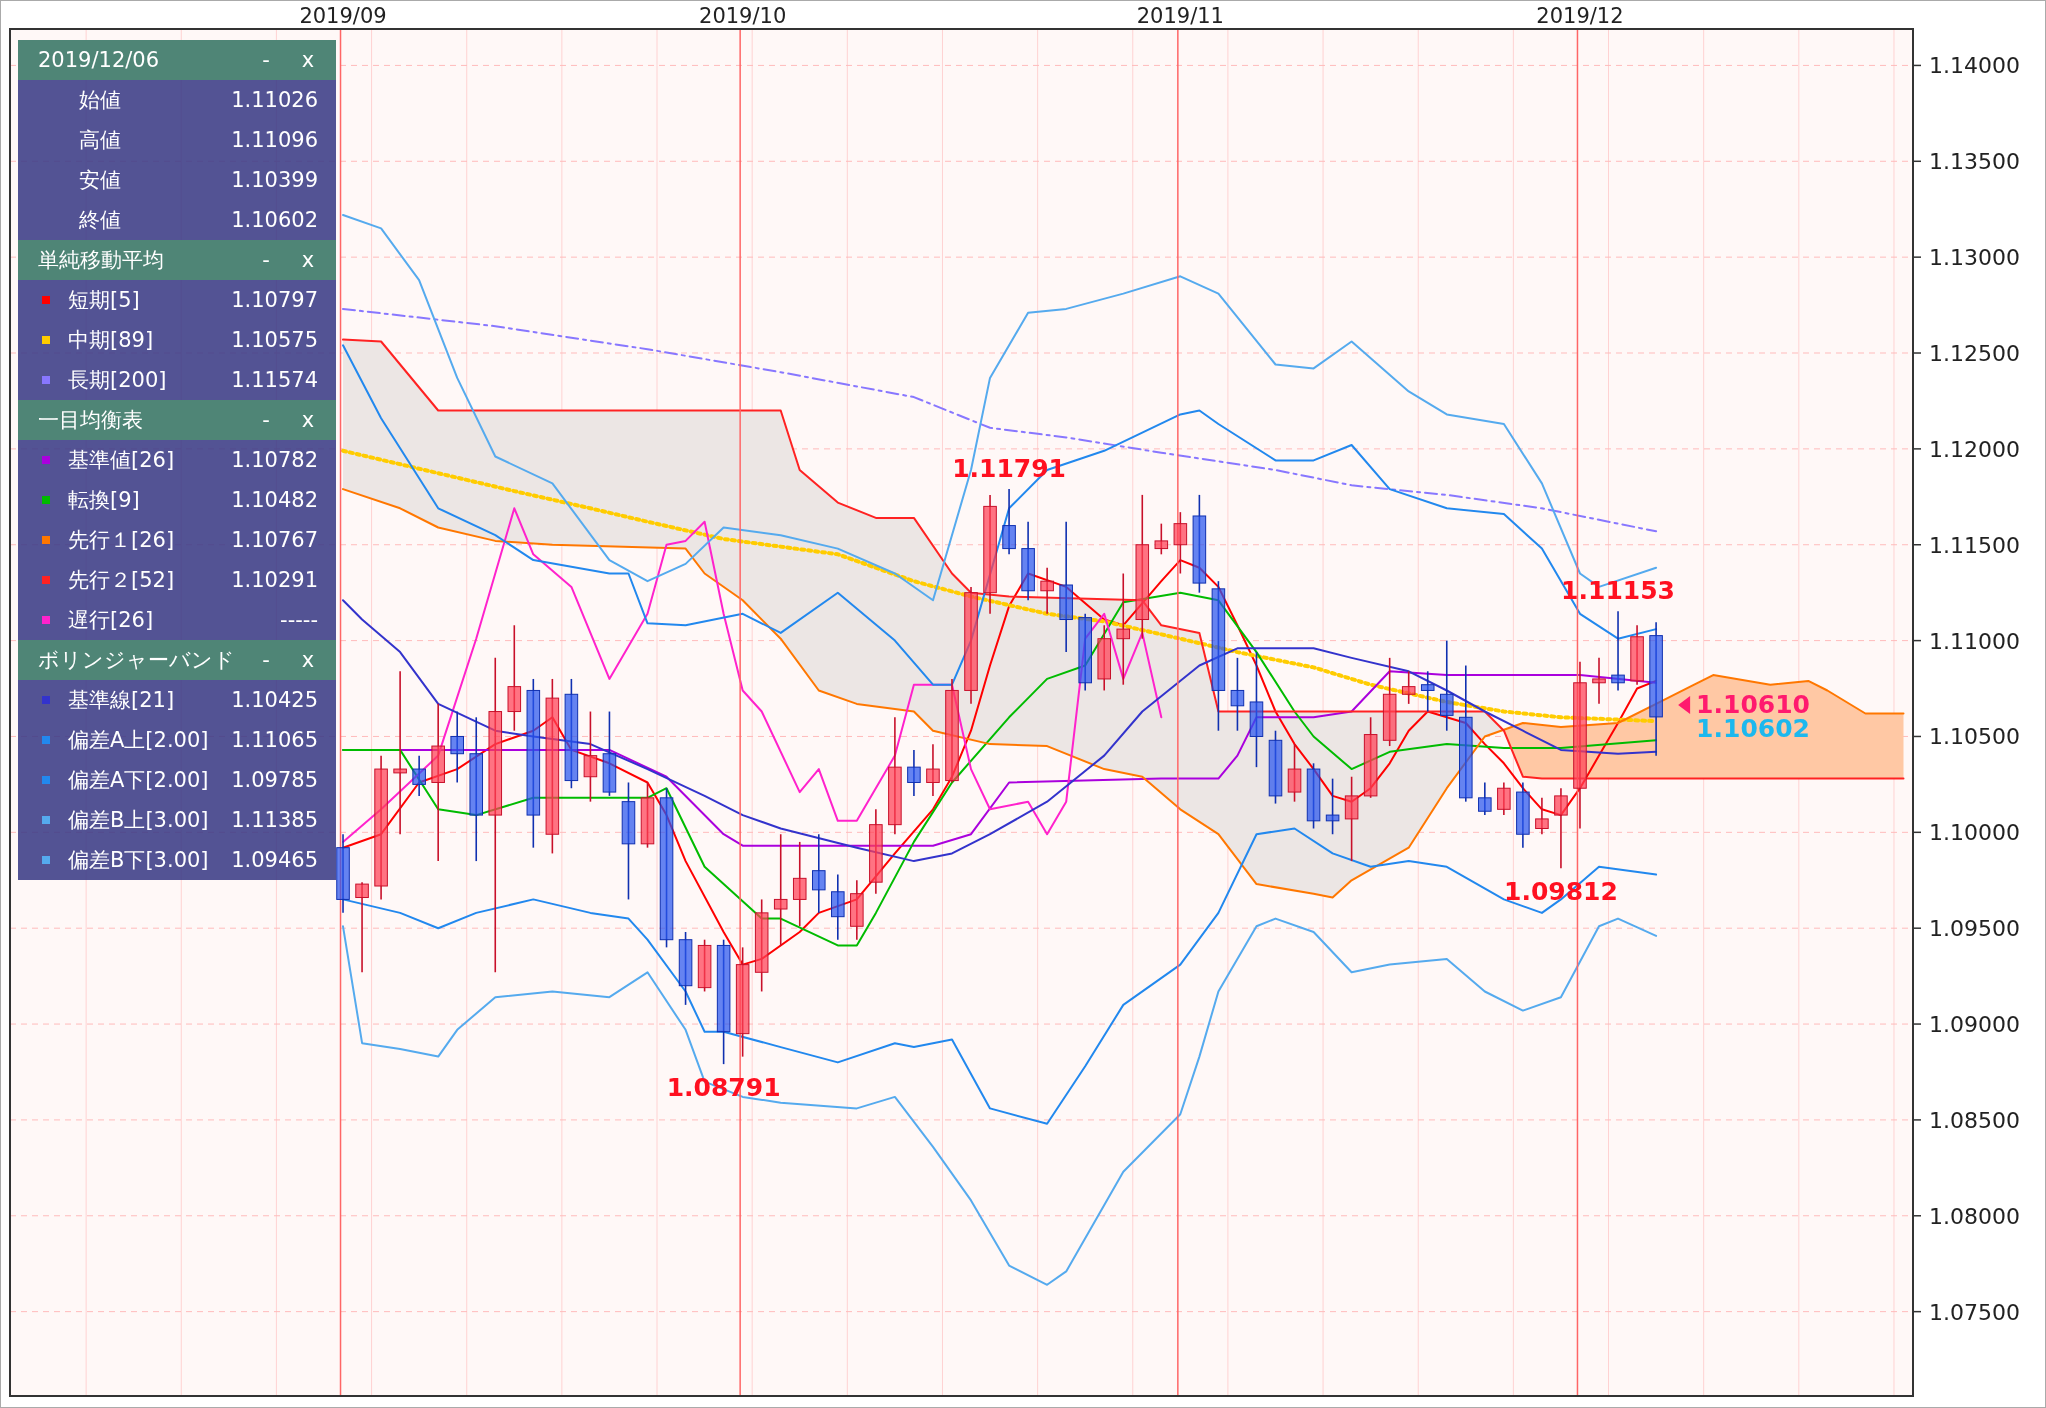 This screenshot has height=1408, width=2046. Describe the element at coordinates (274, 700) in the screenshot. I see `annotation: 1.10425` at that location.